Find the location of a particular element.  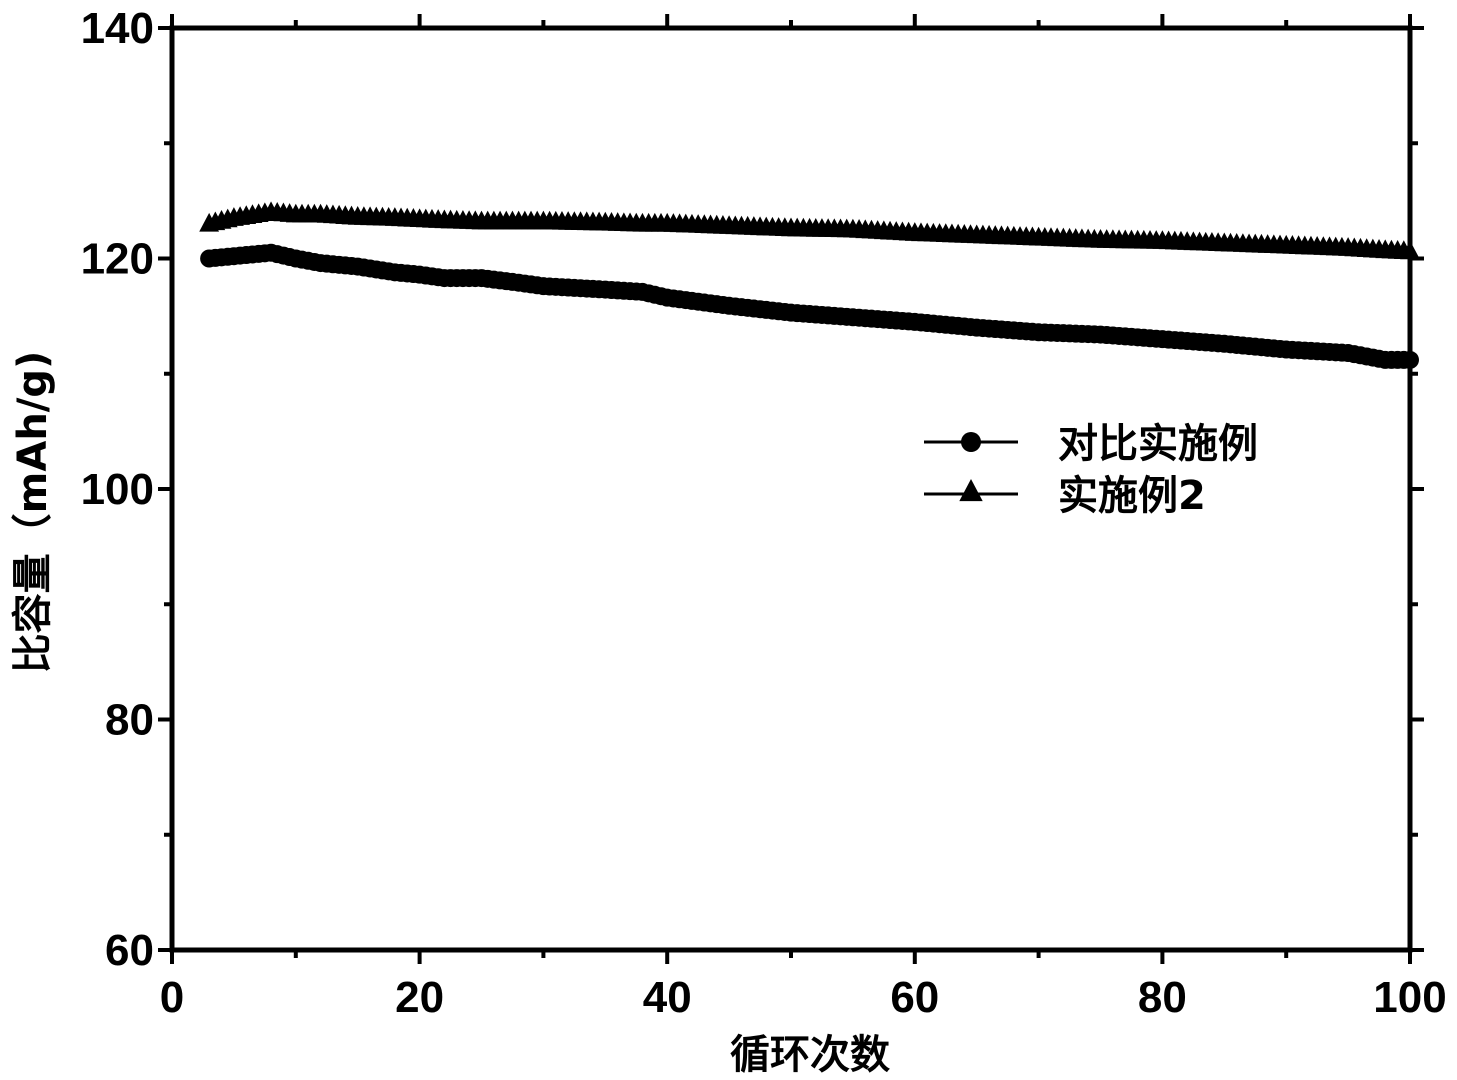

series-layer is located at coordinates (809, 285).